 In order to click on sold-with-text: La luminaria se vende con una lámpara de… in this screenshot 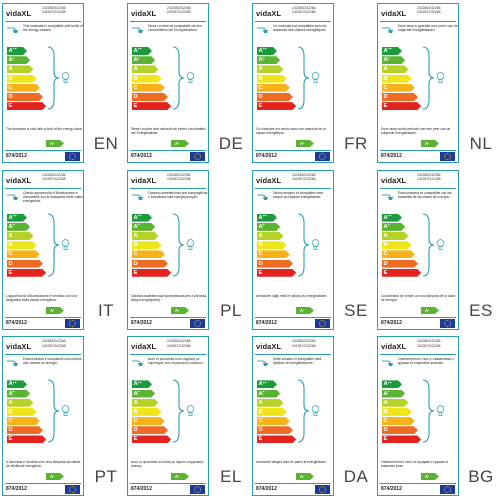, I will do `click(418, 297)`.